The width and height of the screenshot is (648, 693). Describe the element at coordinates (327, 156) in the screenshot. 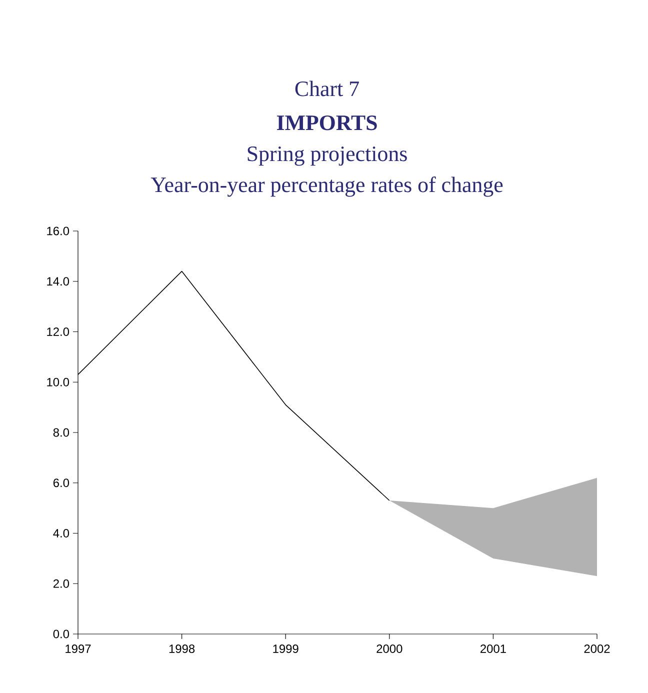

I see `chart-subtitle: Spring projections` at that location.